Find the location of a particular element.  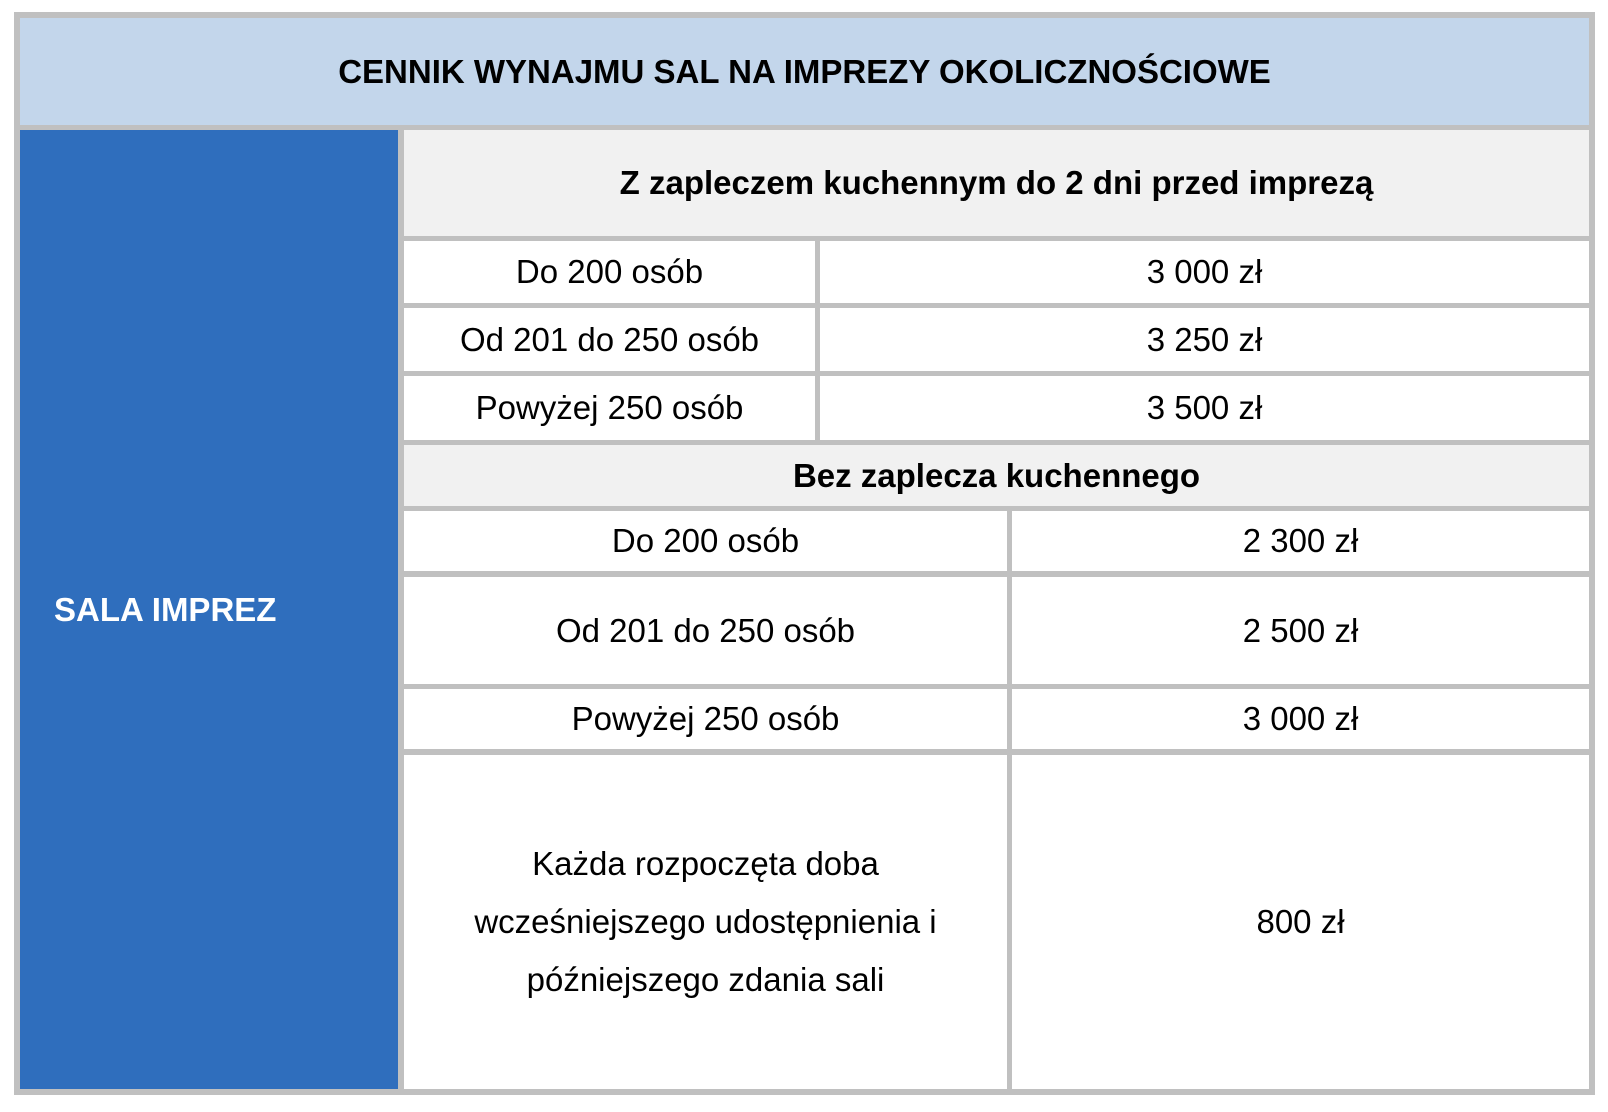

extra-day-price: 800 zł is located at coordinates (1300, 922).